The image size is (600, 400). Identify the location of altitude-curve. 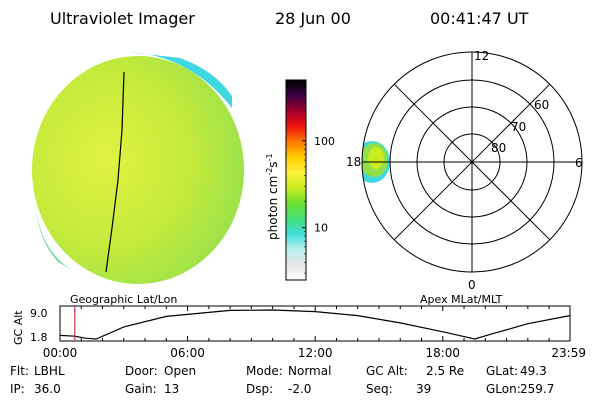
(315, 324).